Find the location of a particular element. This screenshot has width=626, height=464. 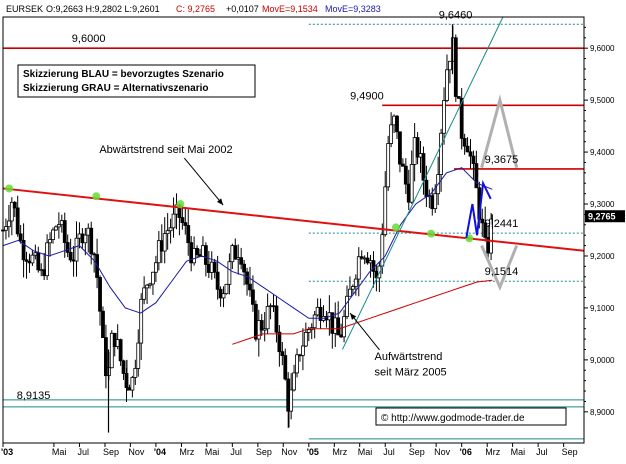

trend-annotation: seit März 2005 is located at coordinates (411, 372).